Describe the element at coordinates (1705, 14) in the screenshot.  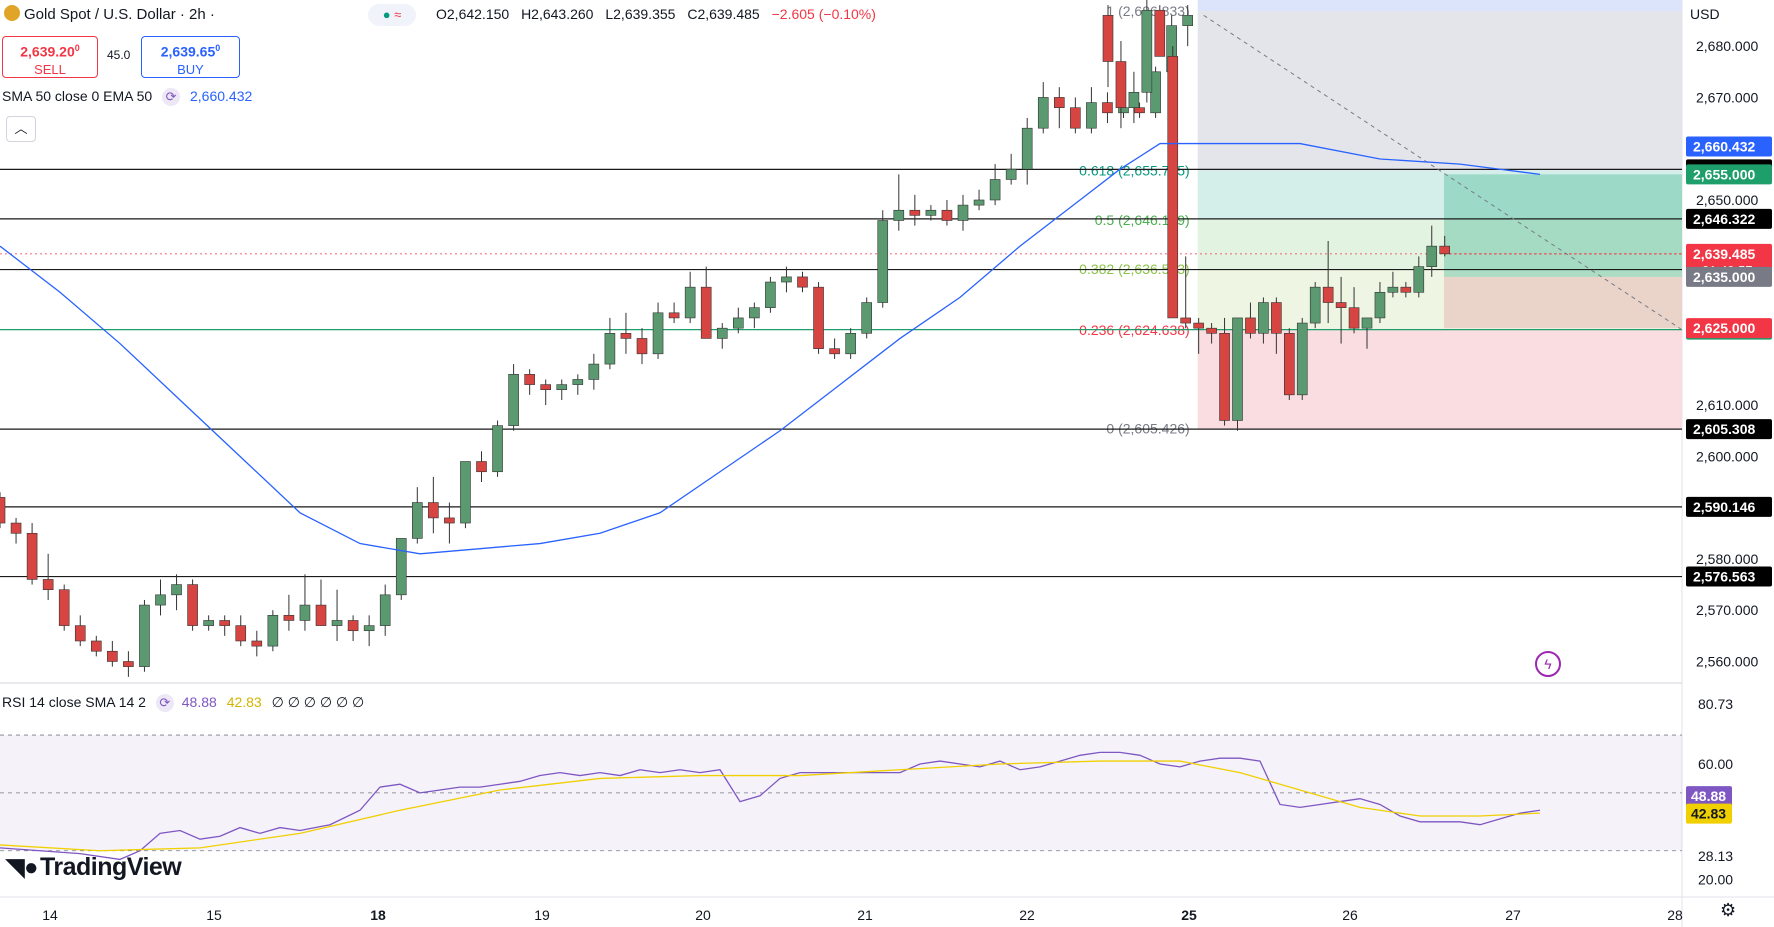
I see `currency-label: USD` at that location.